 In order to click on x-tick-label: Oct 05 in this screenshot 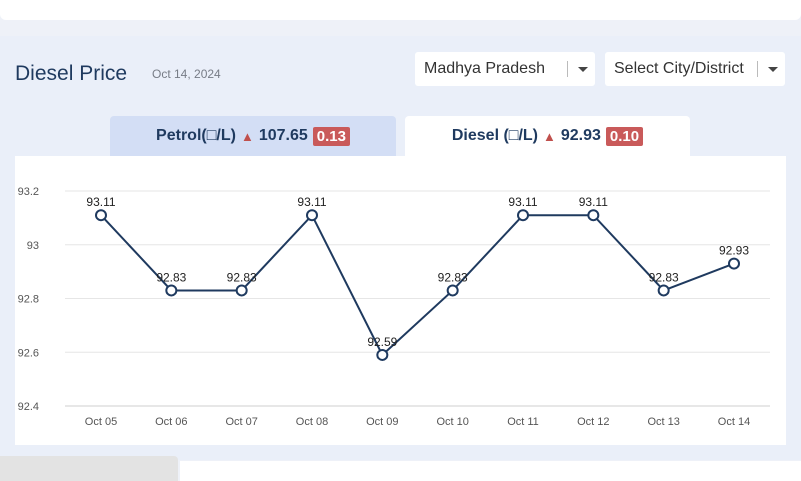, I will do `click(101, 422)`.